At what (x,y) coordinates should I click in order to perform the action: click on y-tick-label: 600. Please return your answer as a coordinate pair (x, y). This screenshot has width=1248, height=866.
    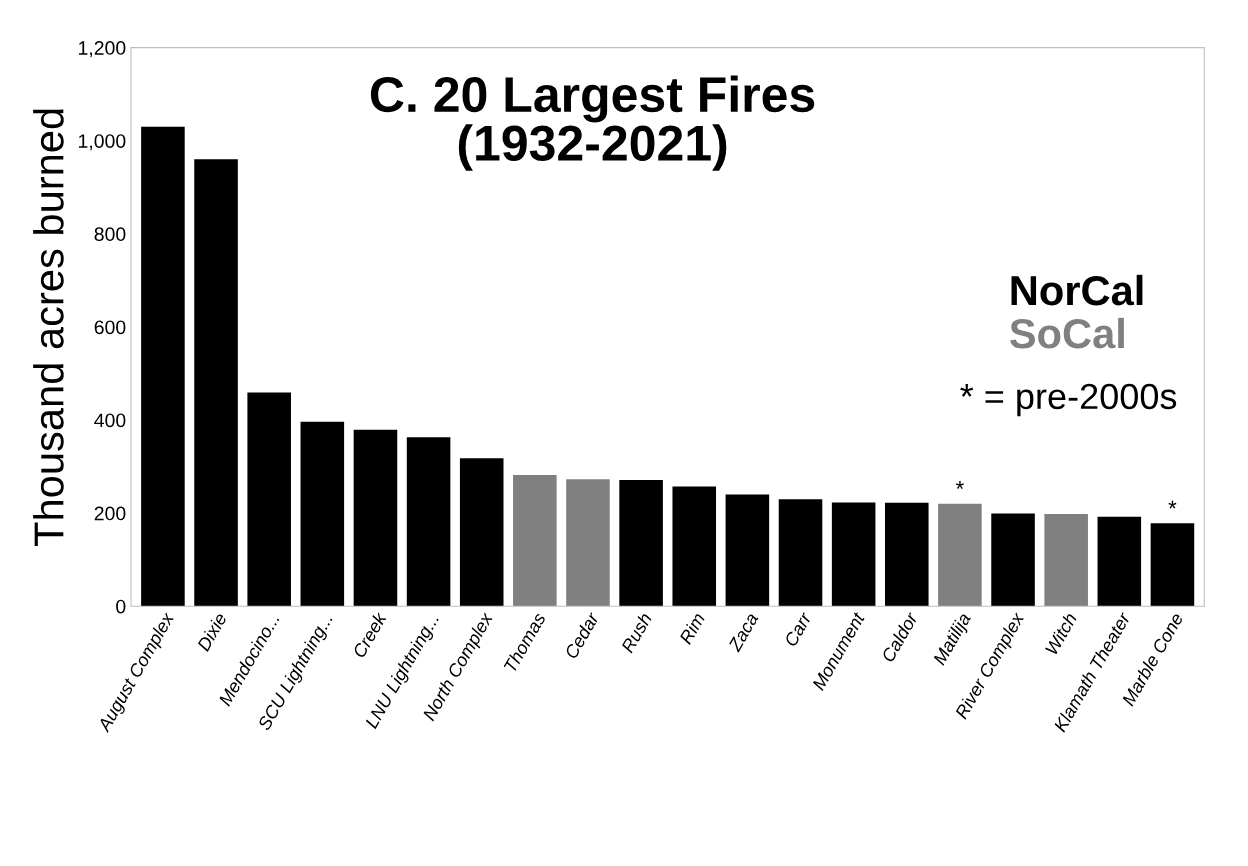
    Looking at the image, I should click on (110, 327).